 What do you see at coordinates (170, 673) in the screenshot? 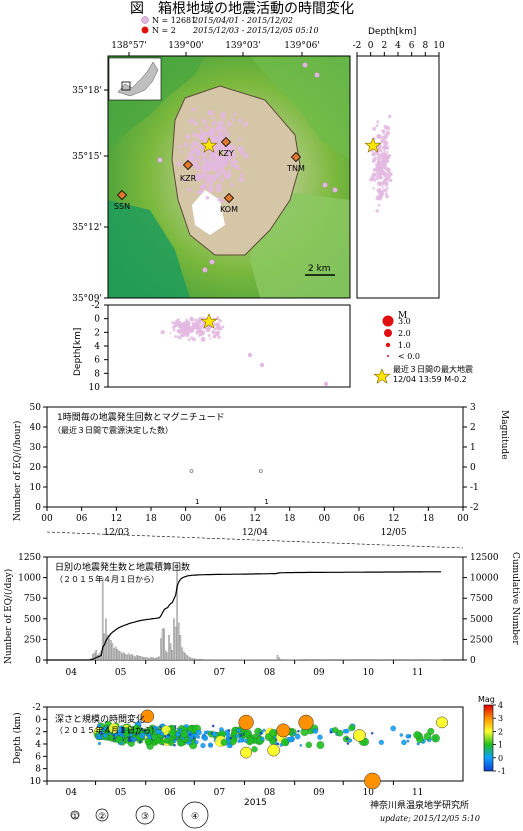
I see `daily-month-label: 06` at bounding box center [170, 673].